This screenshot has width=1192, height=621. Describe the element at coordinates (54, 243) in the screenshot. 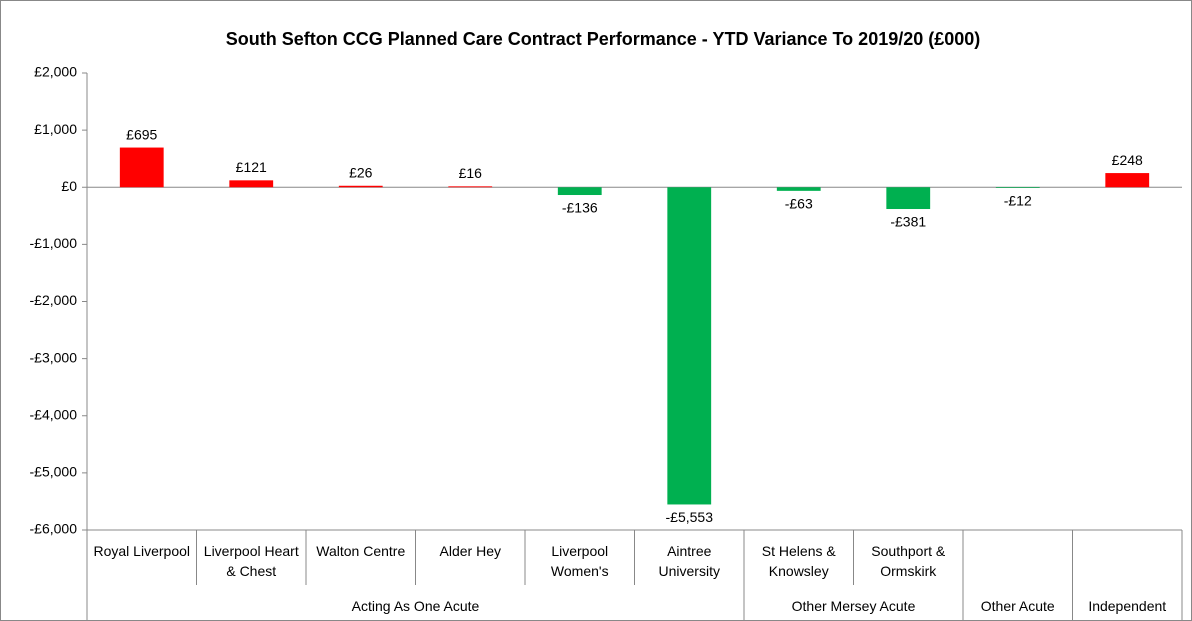

I see `y-tick-label: -£1,000` at that location.